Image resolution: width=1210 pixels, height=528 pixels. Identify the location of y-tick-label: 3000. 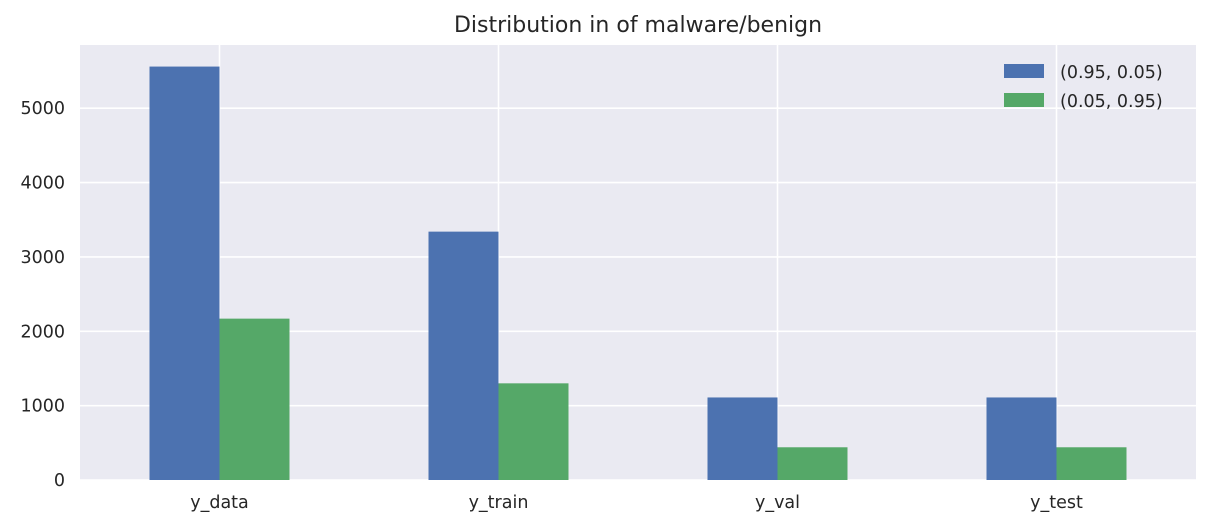
(42, 258).